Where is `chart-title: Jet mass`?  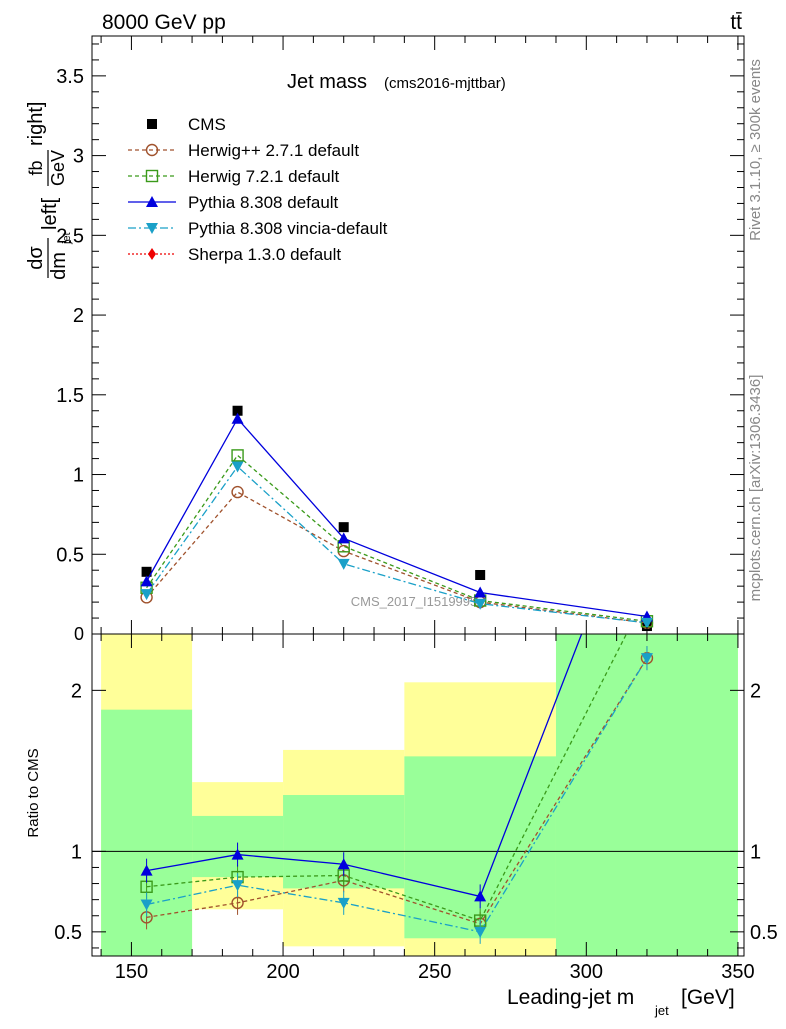
chart-title: Jet mass is located at coordinates (327, 82).